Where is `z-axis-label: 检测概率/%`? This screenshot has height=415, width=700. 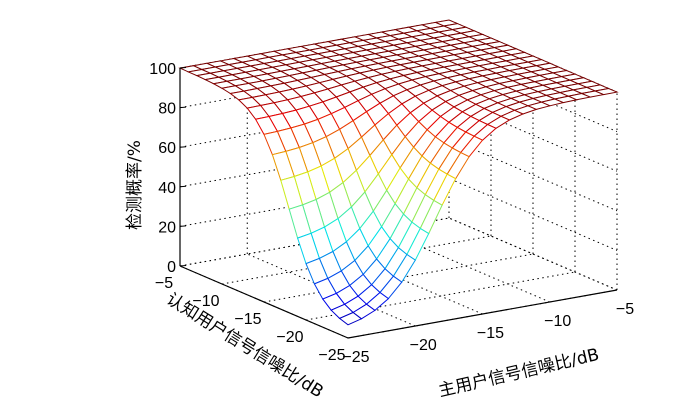 z-axis-label: 检测概率/% is located at coordinates (135, 185).